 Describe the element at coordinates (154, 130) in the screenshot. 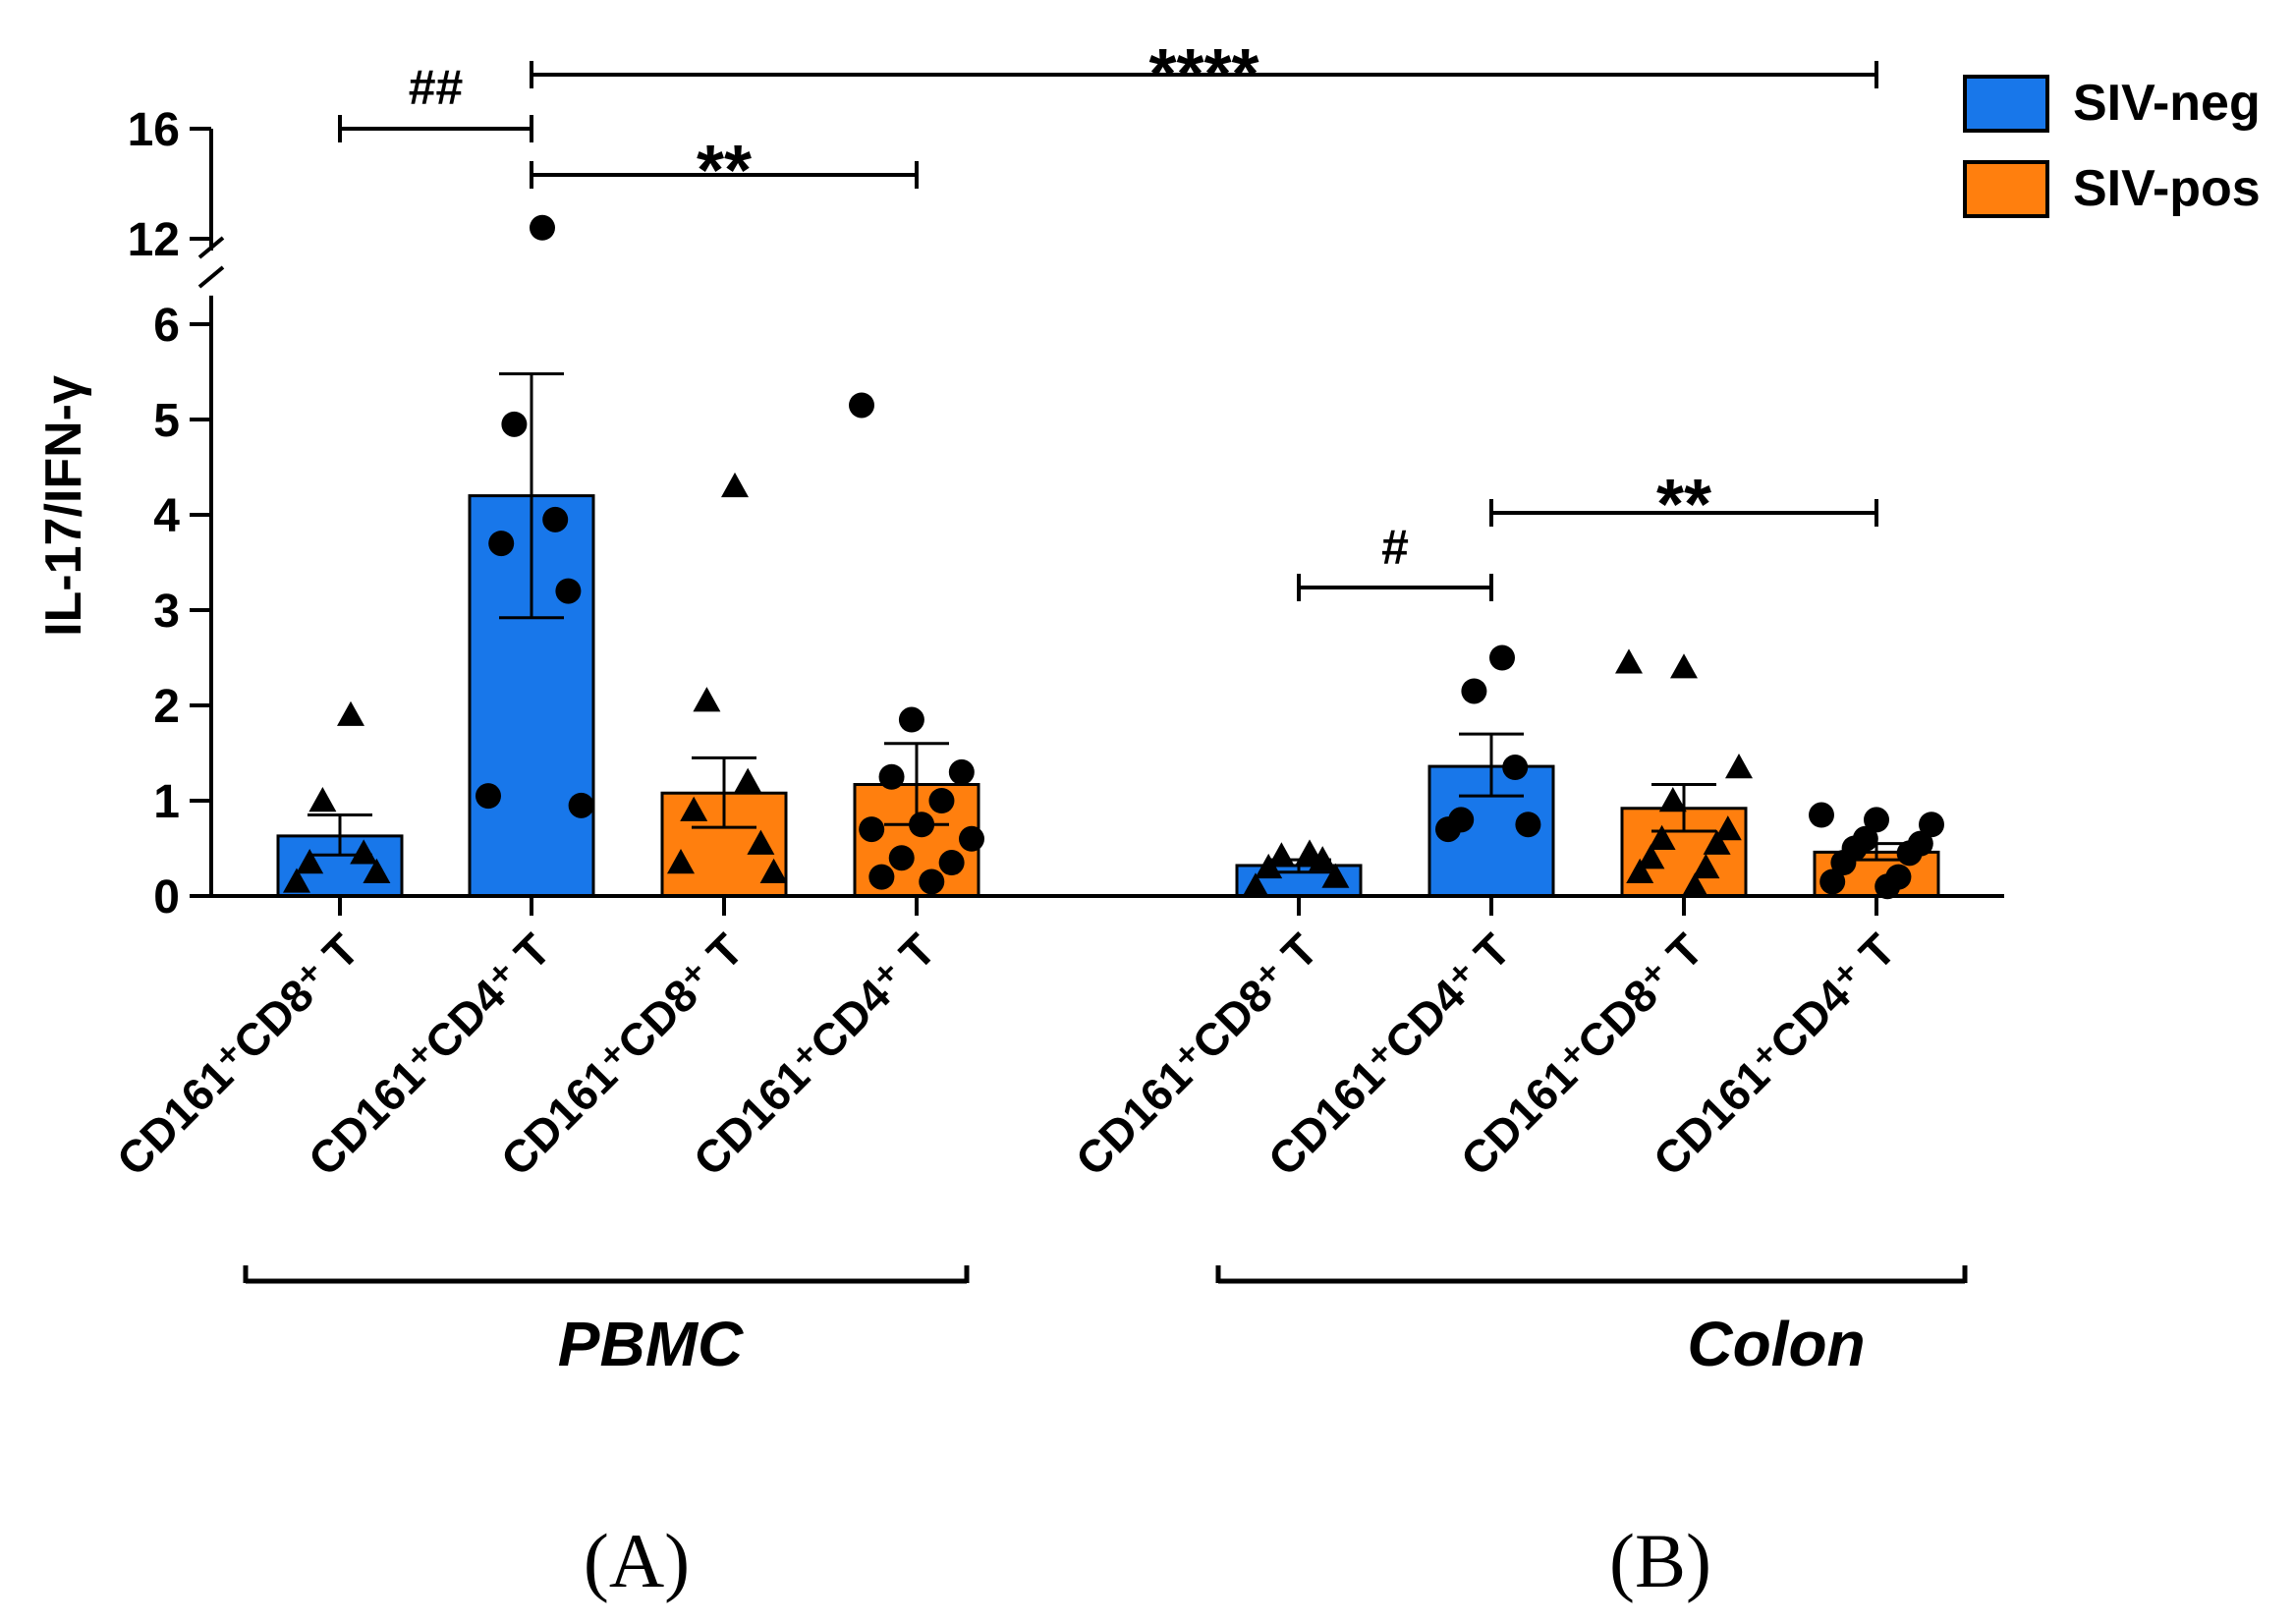

I see `y-tick-label: 16` at that location.